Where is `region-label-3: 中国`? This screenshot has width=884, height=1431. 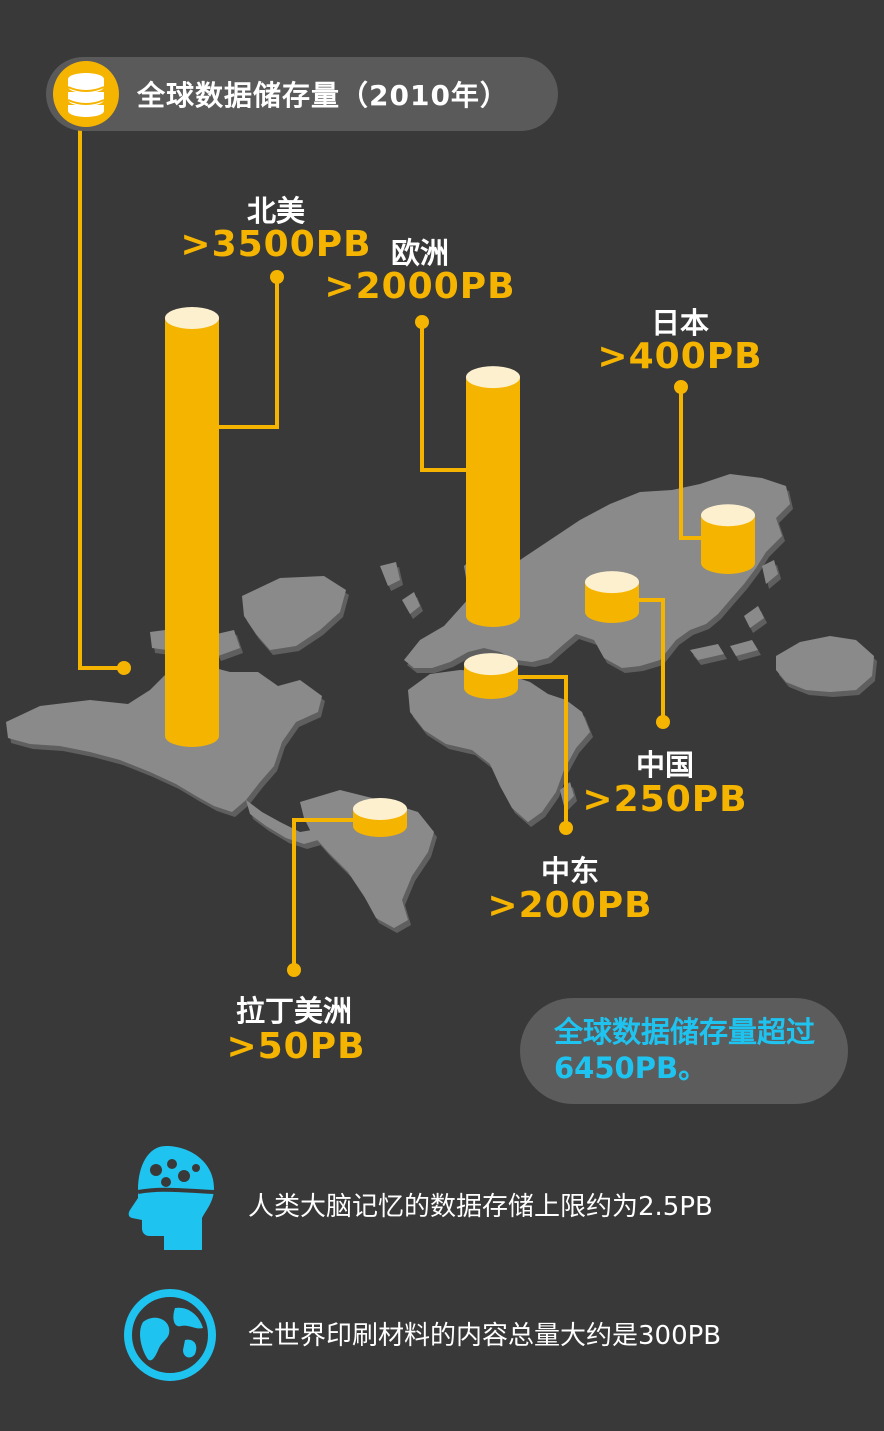
region-label-3: 中国 is located at coordinates (665, 765).